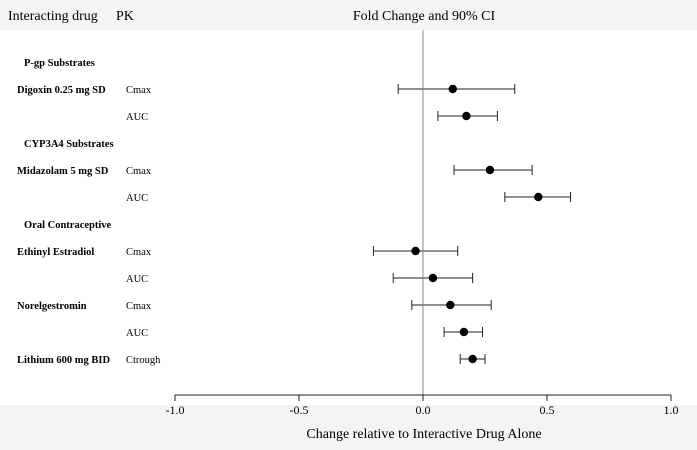  Describe the element at coordinates (63, 360) in the screenshot. I see `drug-label: Lithium 600 mg BID` at that location.